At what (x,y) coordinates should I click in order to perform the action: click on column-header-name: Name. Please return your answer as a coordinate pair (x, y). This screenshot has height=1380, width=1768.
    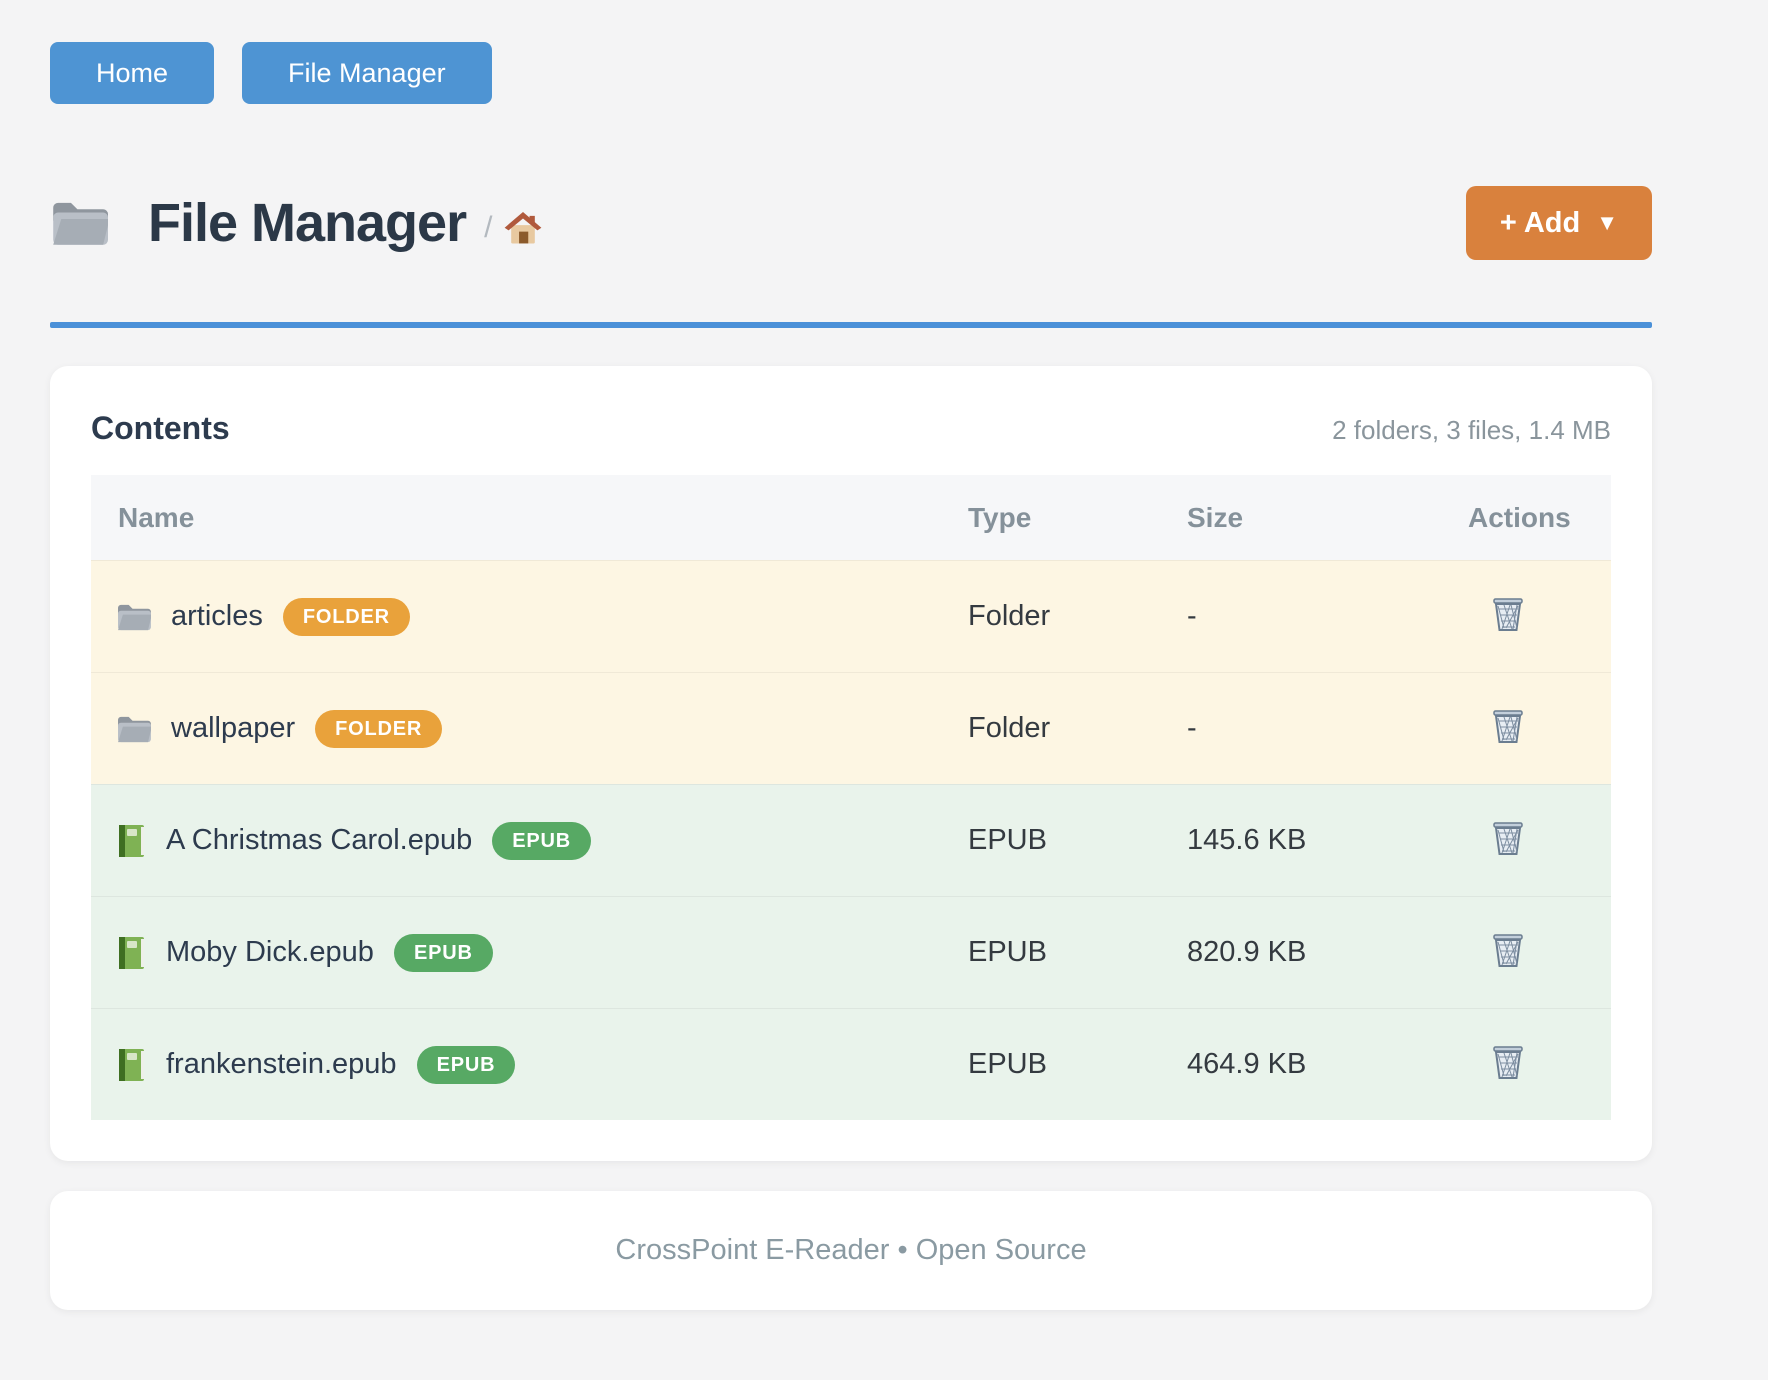
    Looking at the image, I should click on (156, 517).